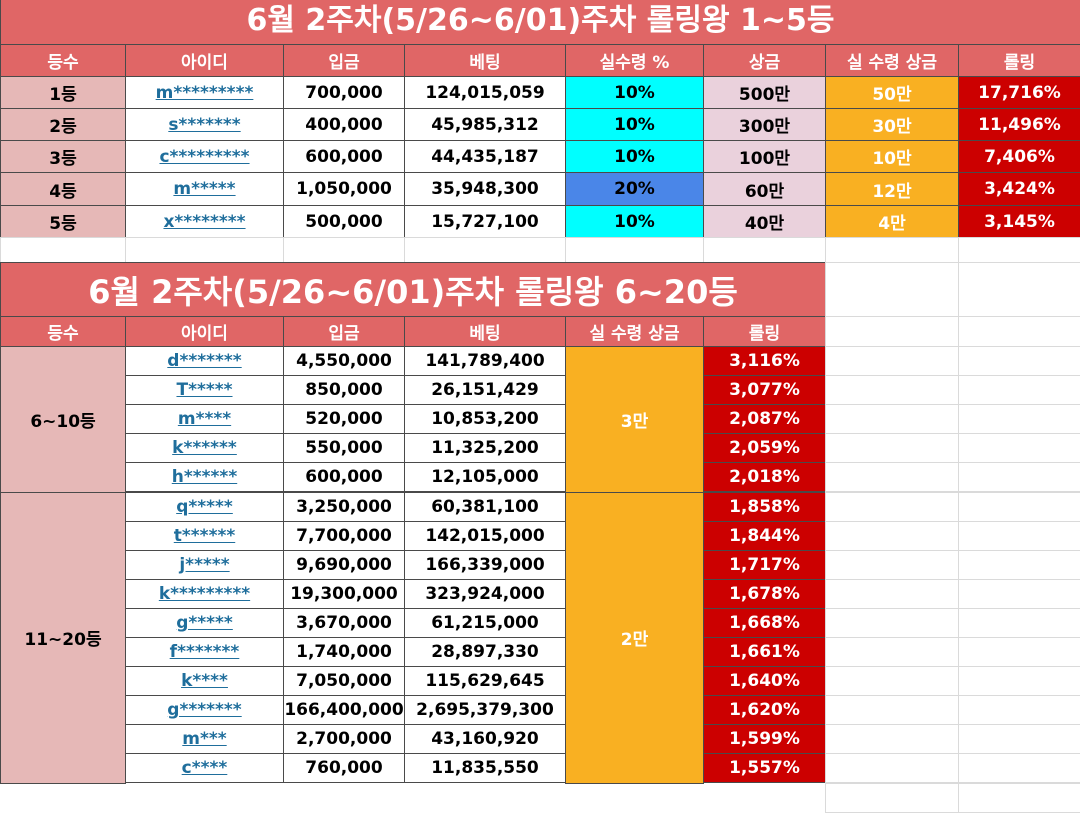  Describe the element at coordinates (764, 652) in the screenshot. I see `rolling-cell: 1,661%` at that location.